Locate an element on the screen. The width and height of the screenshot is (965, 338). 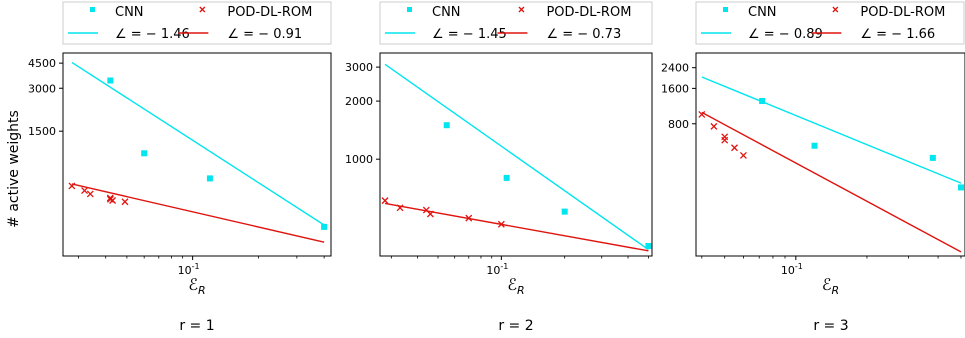
y-tick-label: 1000 is located at coordinates (359, 159).